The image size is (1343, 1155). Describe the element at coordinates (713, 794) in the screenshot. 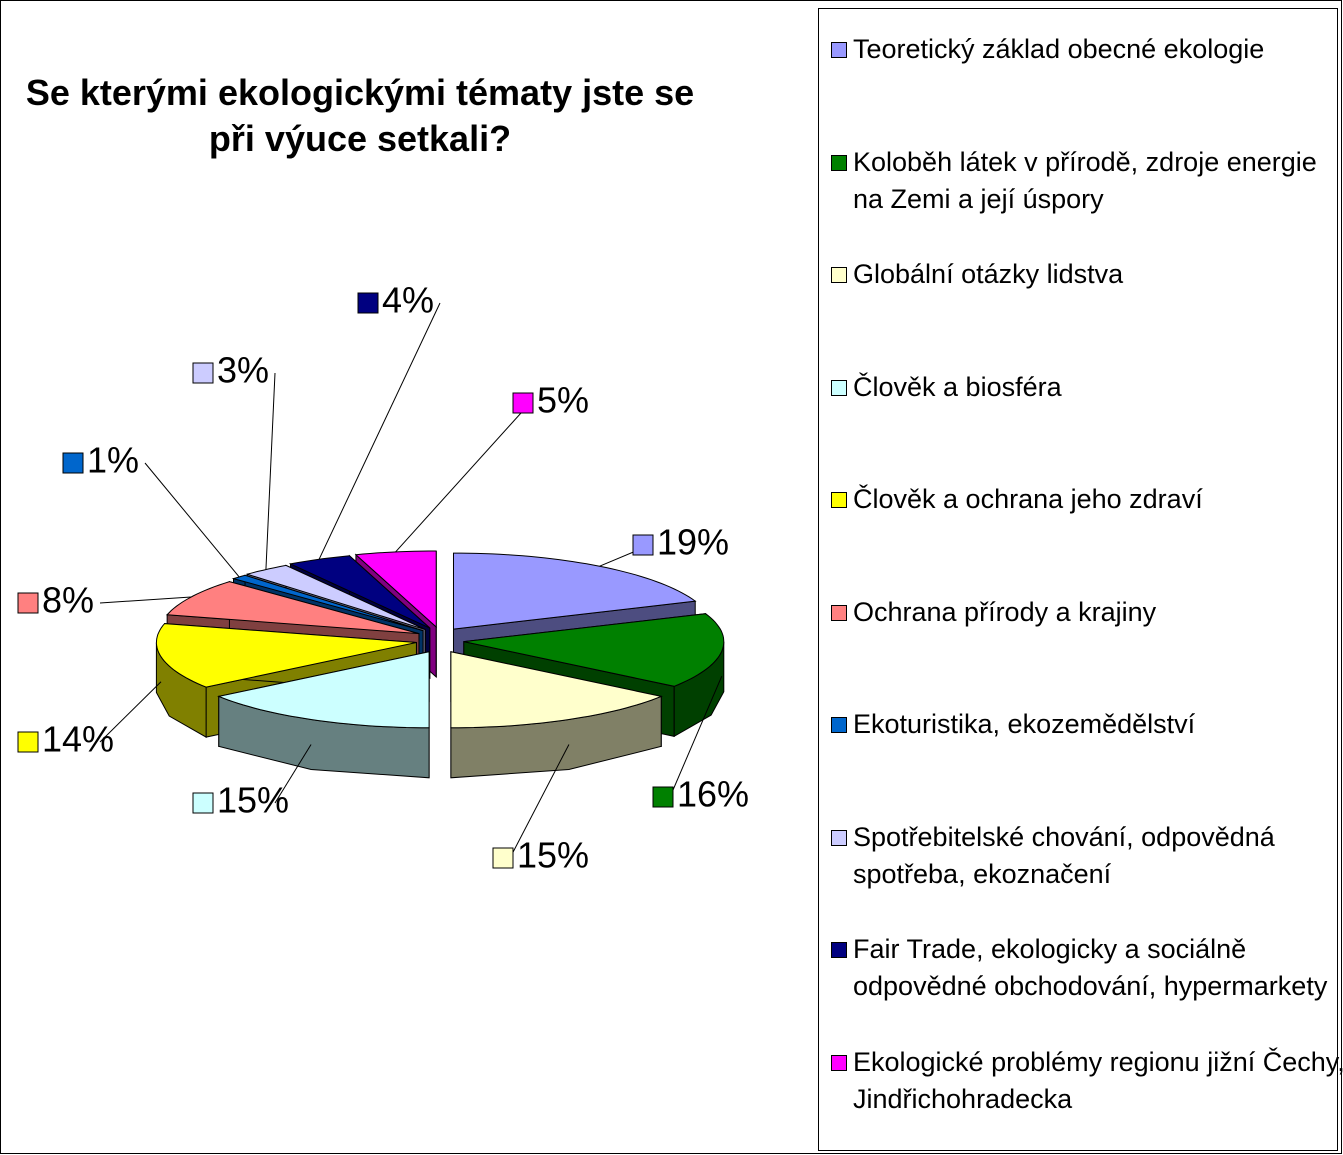

I see `data-label: 16%` at that location.